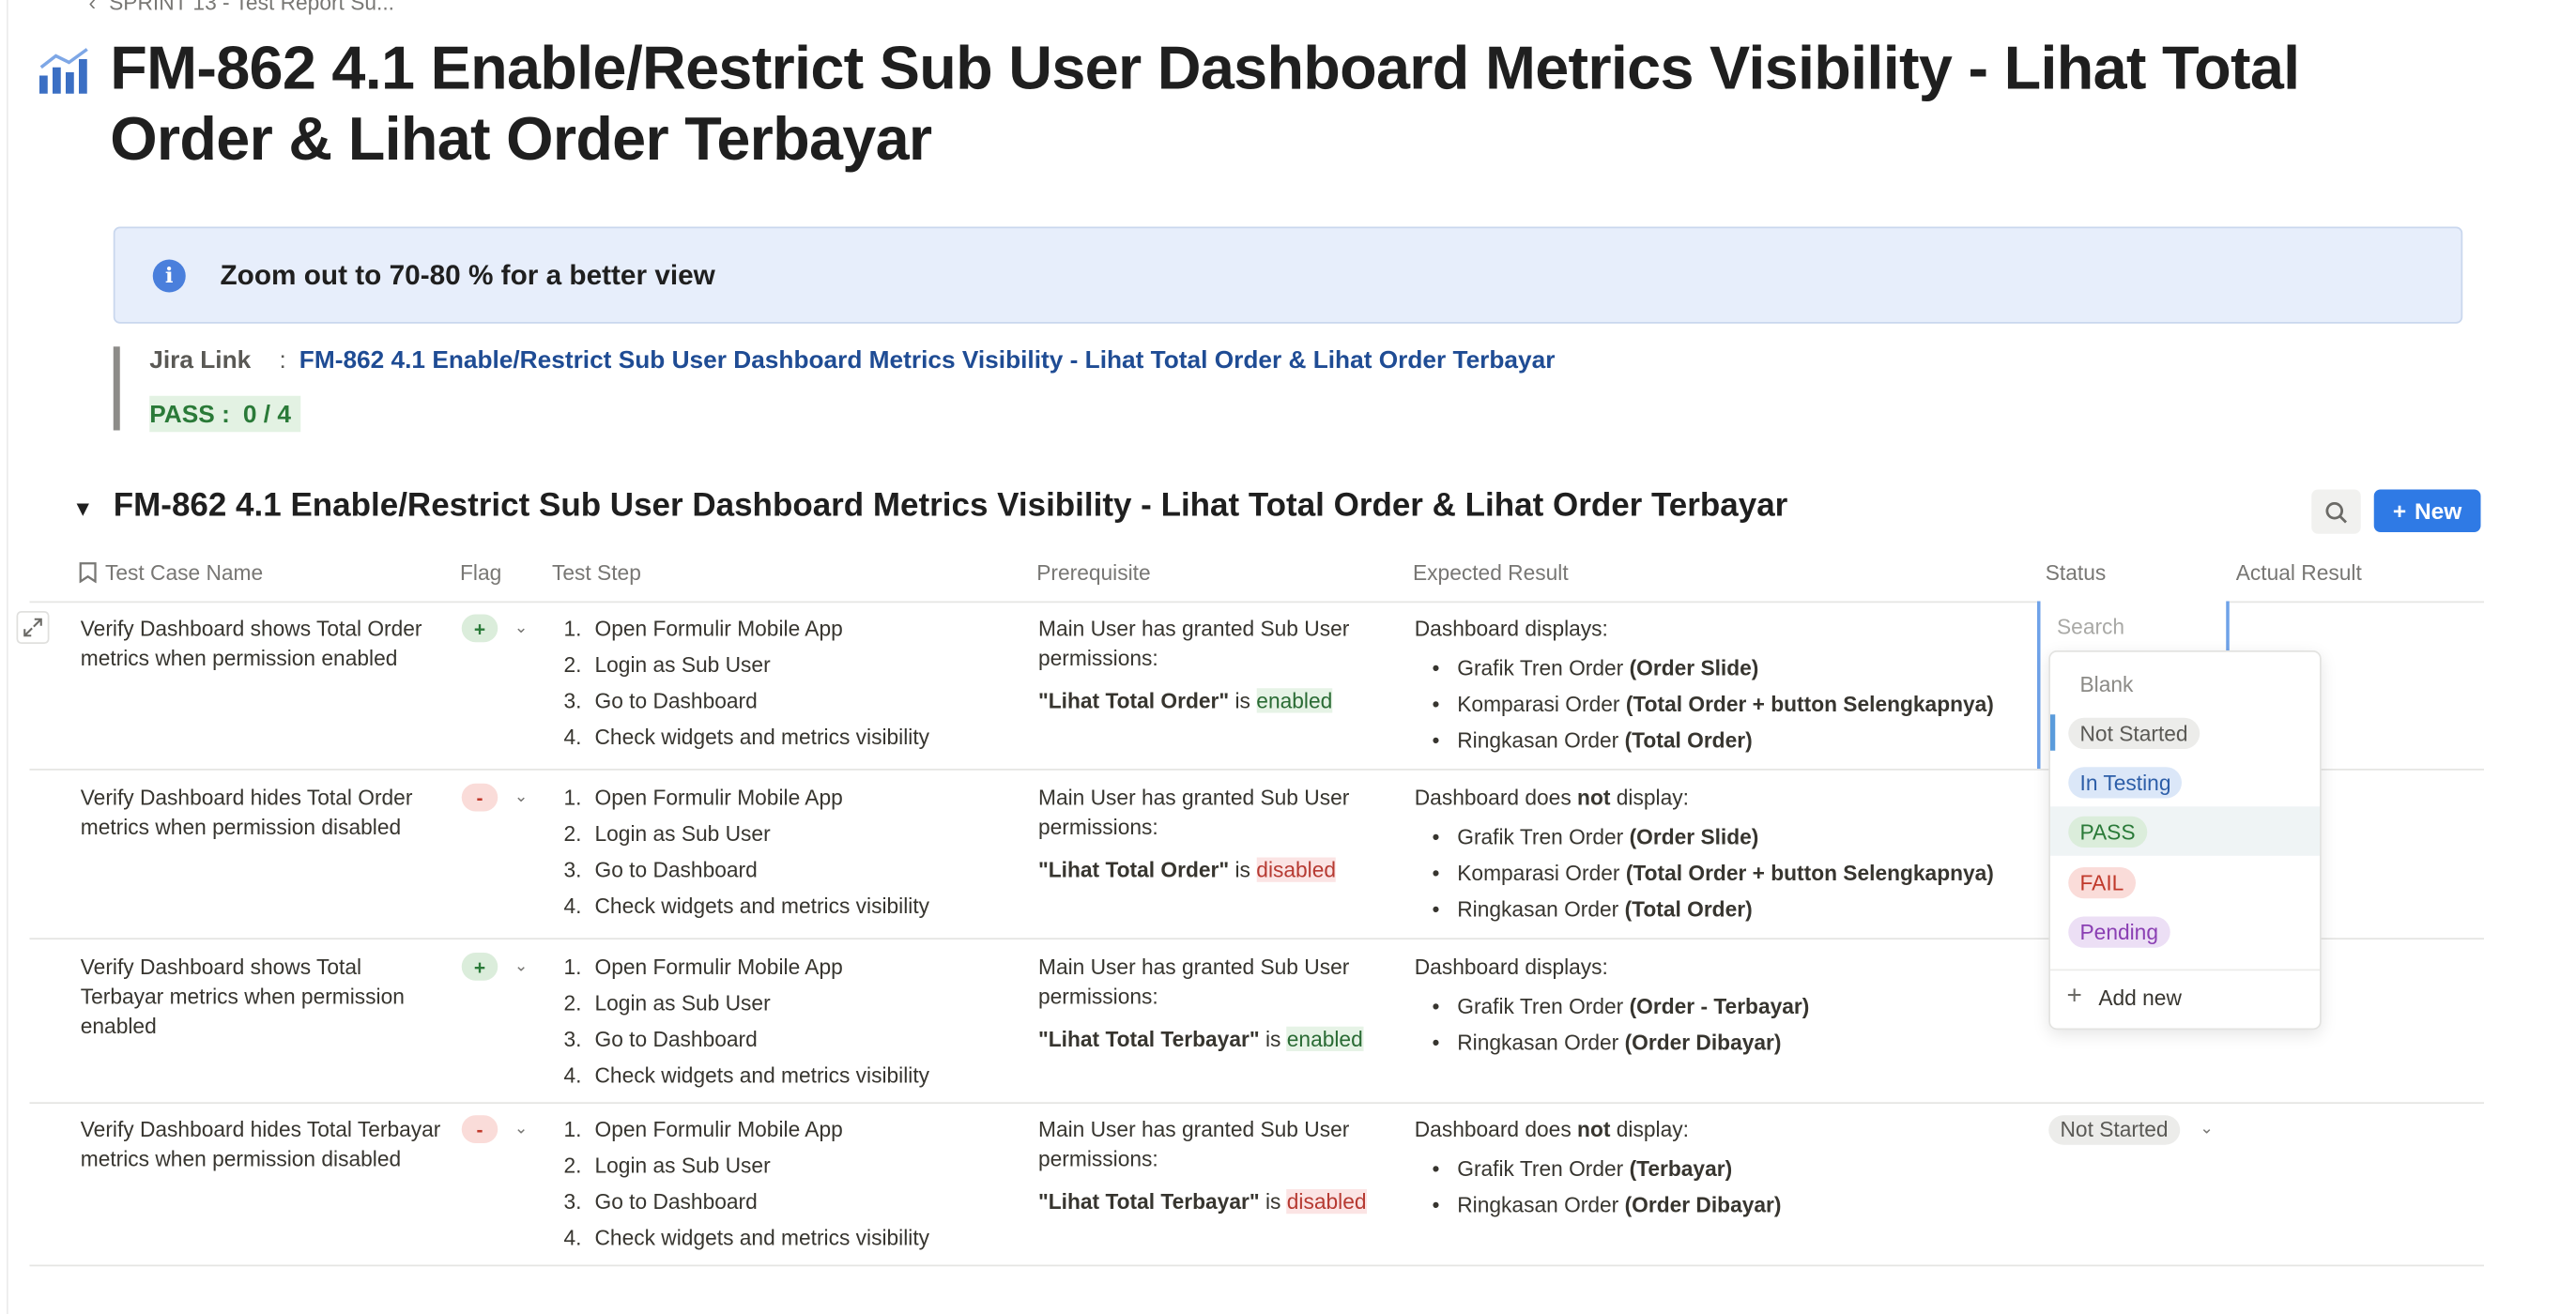 The width and height of the screenshot is (2576, 1314). Describe the element at coordinates (201, 360) in the screenshot. I see `jira-label: Jira Link` at that location.